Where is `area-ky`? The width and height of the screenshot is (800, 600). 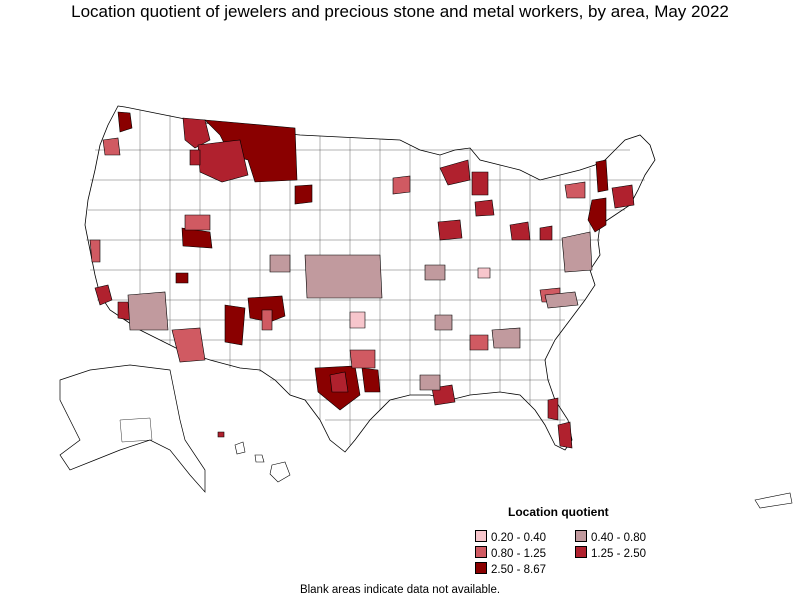 area-ky is located at coordinates (484, 273).